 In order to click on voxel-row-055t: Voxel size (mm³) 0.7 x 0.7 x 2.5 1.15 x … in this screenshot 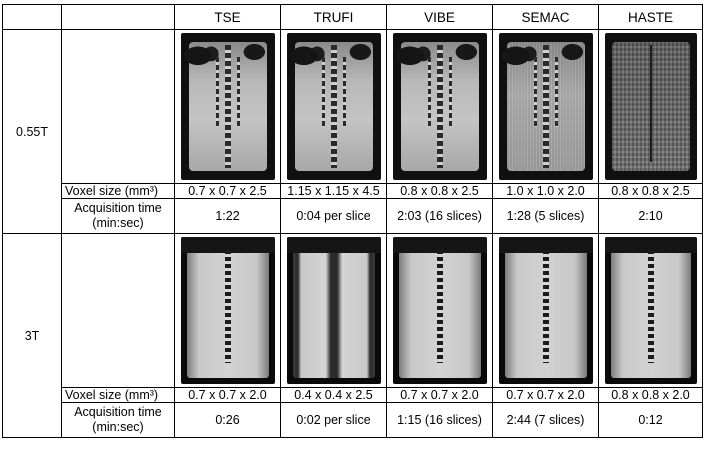, I will do `click(353, 191)`.